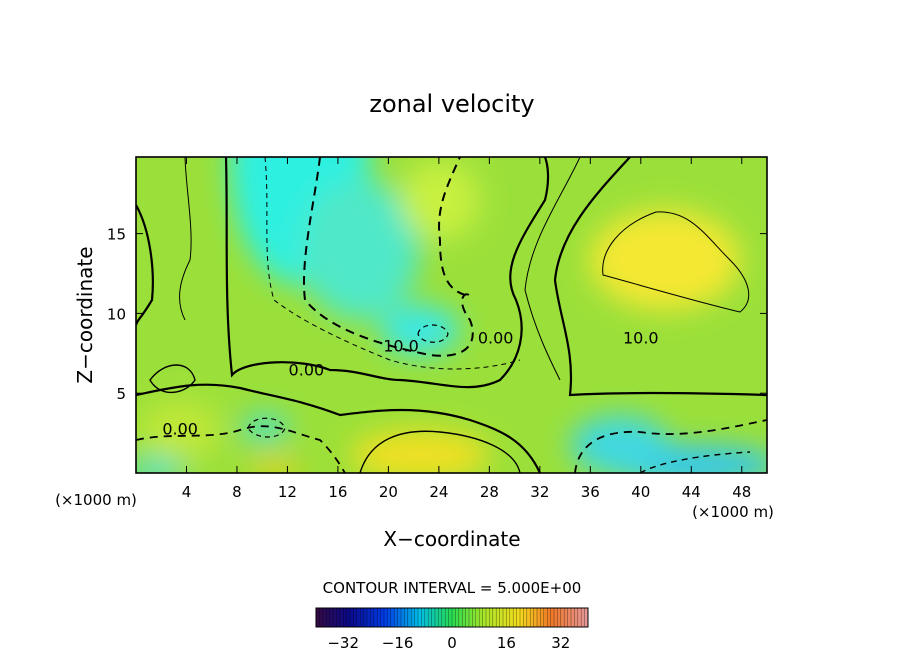  Describe the element at coordinates (185, 239) in the screenshot. I see `contour-thin-west` at that location.